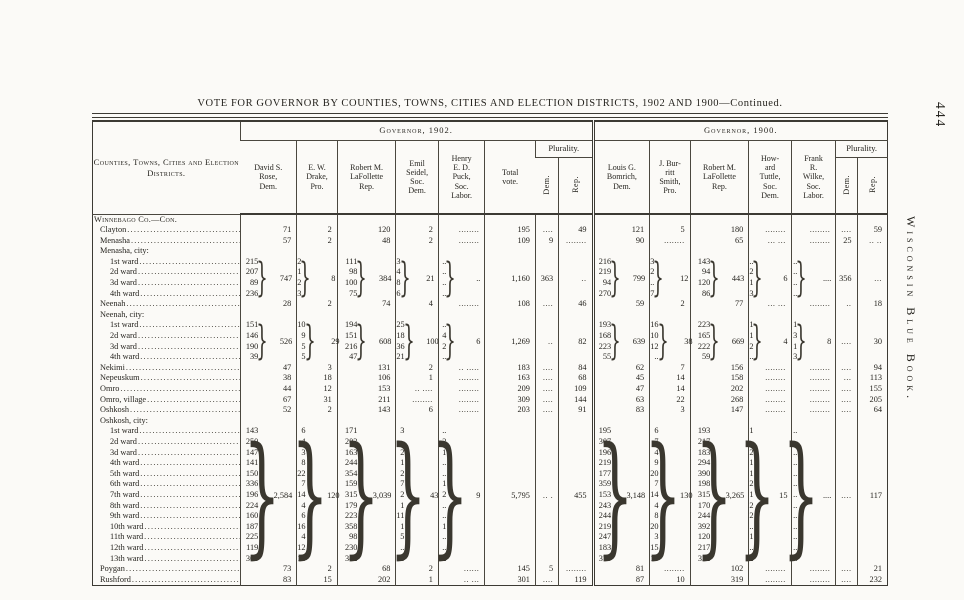  What do you see at coordinates (704, 283) in the screenshot?
I see `ward-value: 120` at bounding box center [704, 283].